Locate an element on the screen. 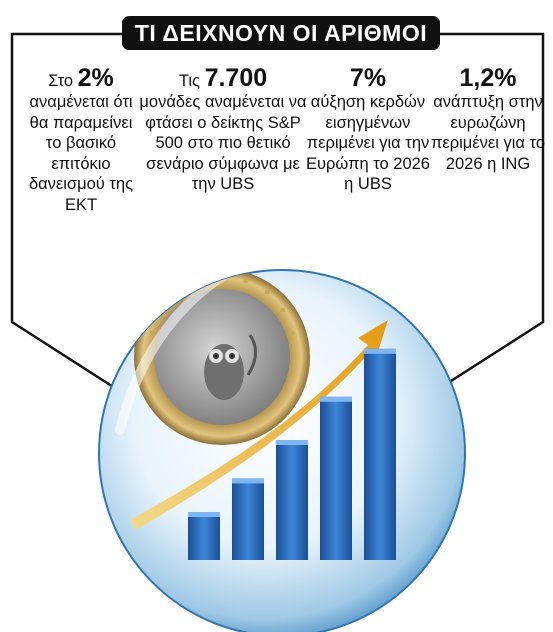  fact-value: 2% is located at coordinates (95, 78).